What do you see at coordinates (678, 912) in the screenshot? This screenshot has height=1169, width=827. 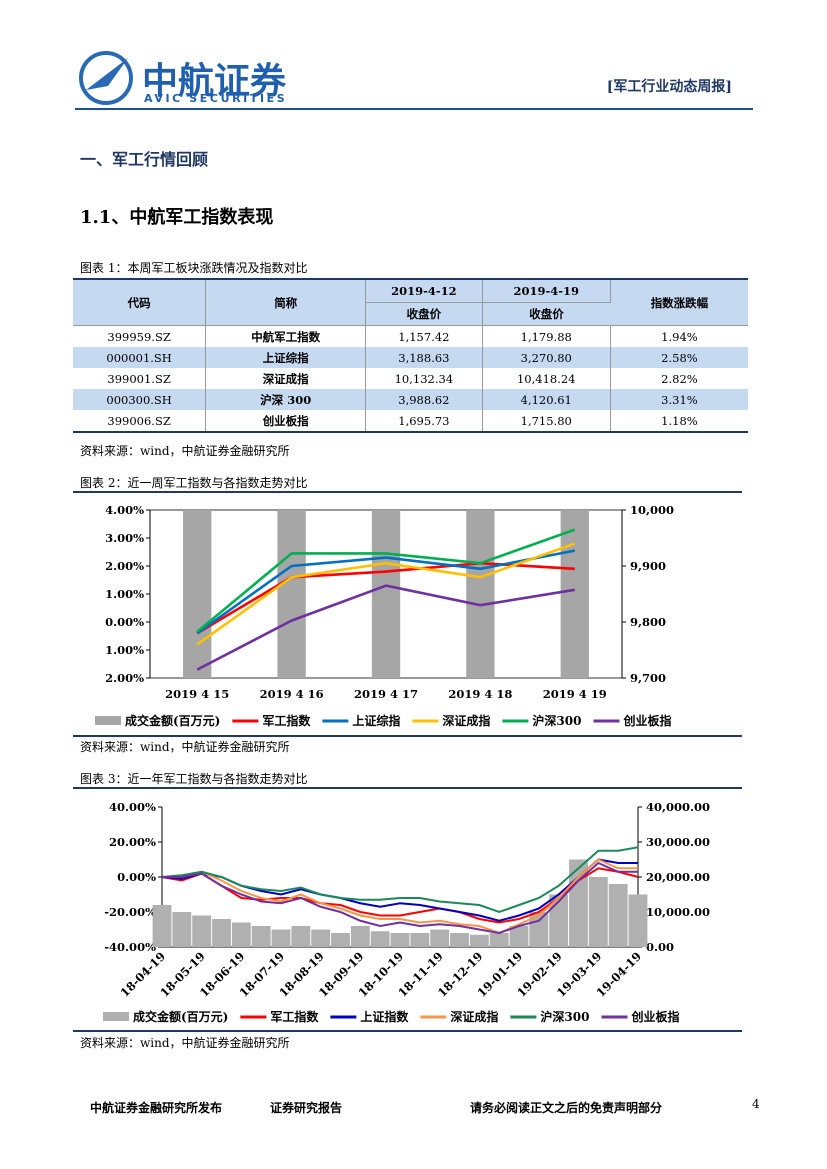 I see `y2-tick-label: 10,000.00` at bounding box center [678, 912].